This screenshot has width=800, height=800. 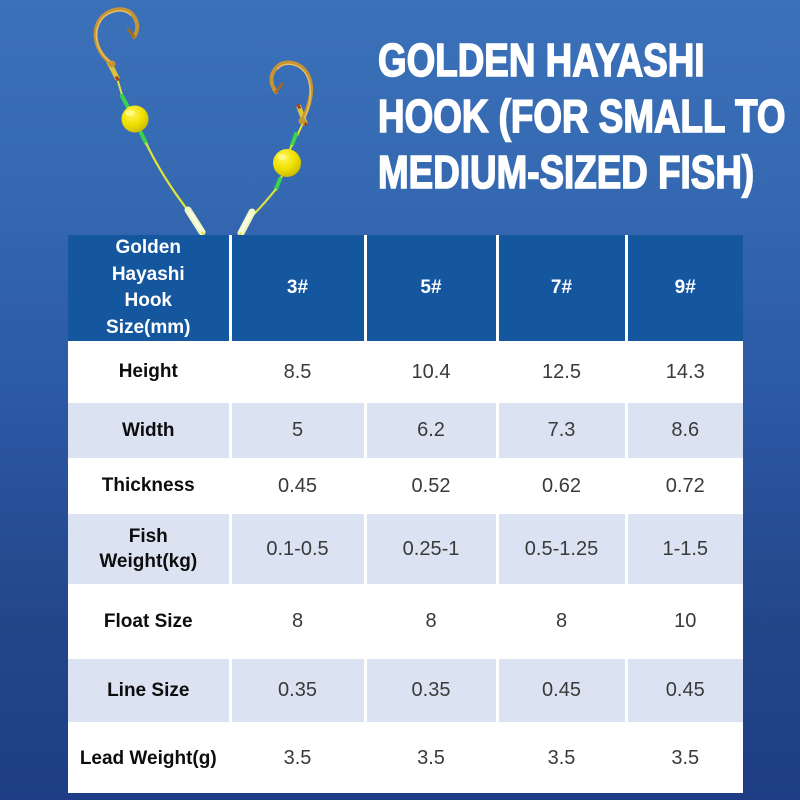 What do you see at coordinates (683, 486) in the screenshot?
I see `cell-value: 0.72` at bounding box center [683, 486].